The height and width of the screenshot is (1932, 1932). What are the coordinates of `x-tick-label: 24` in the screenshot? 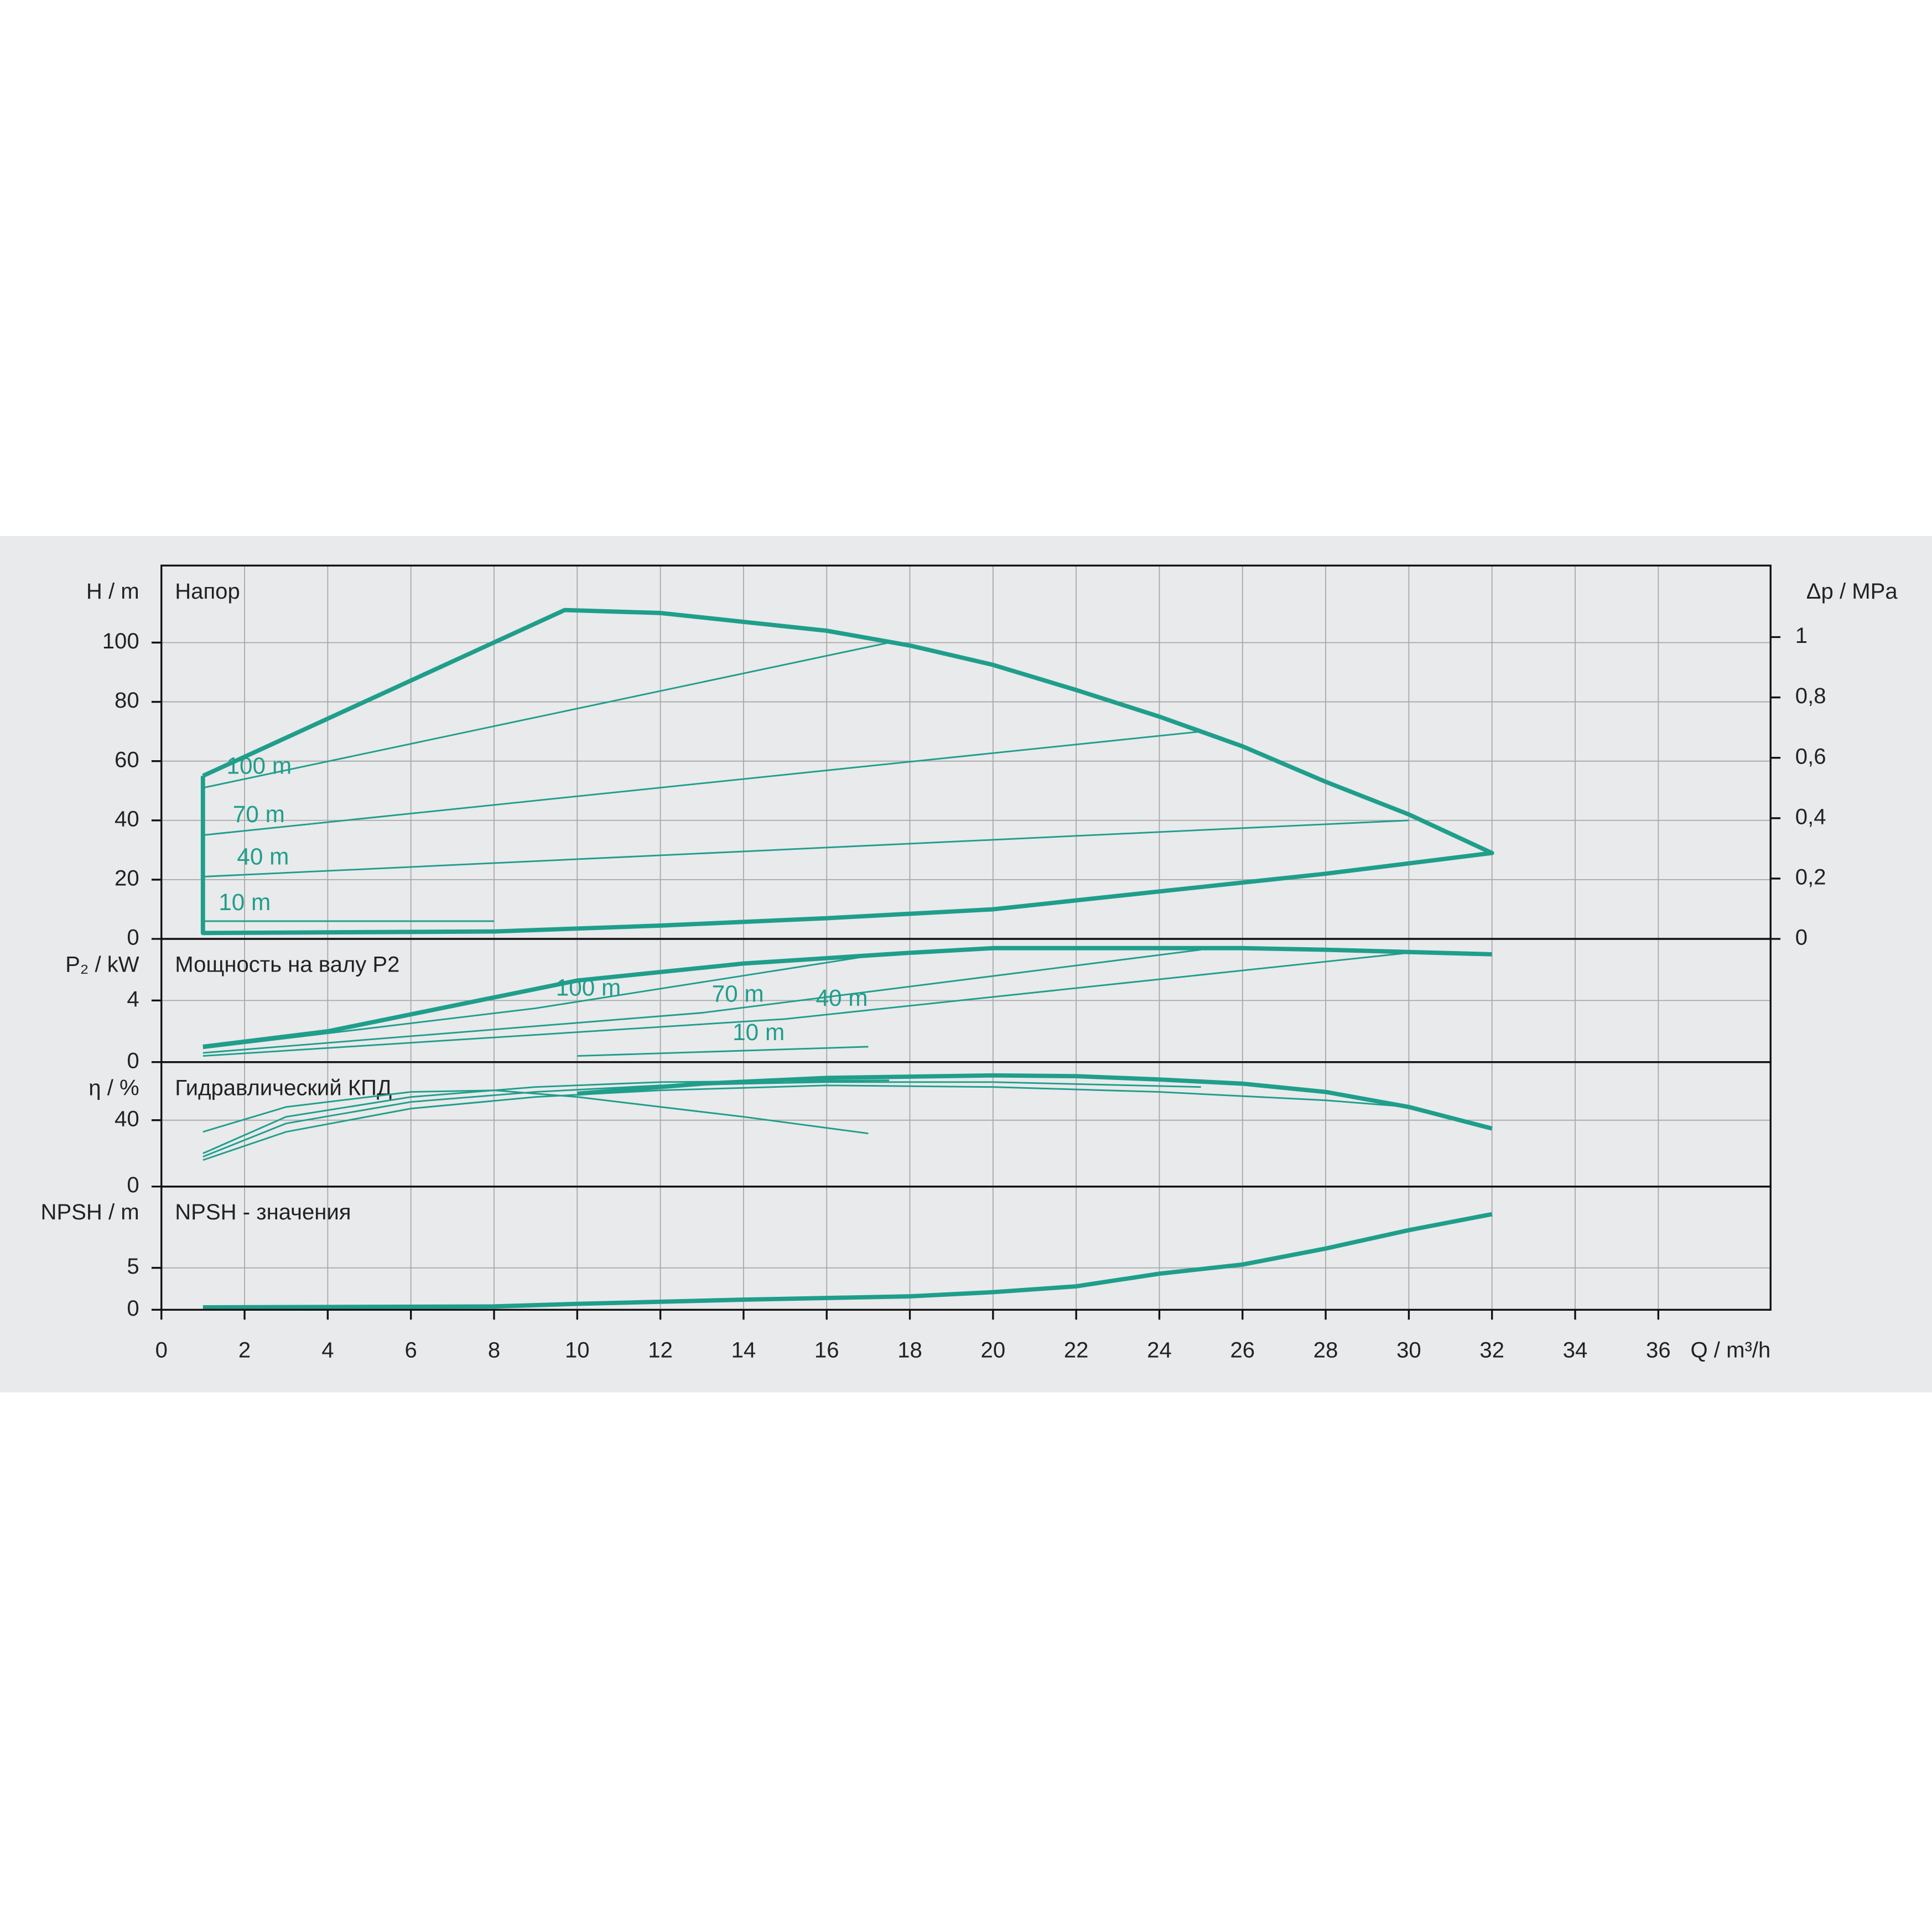 It's located at (1159, 1350).